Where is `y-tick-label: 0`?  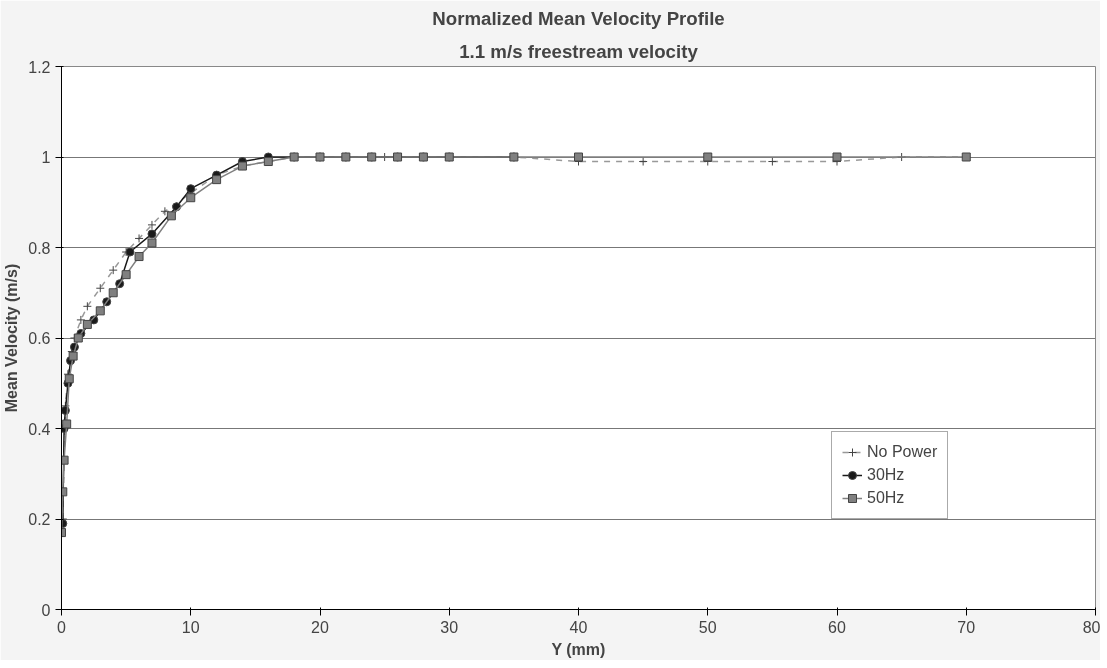
y-tick-label: 0 is located at coordinates (46, 610).